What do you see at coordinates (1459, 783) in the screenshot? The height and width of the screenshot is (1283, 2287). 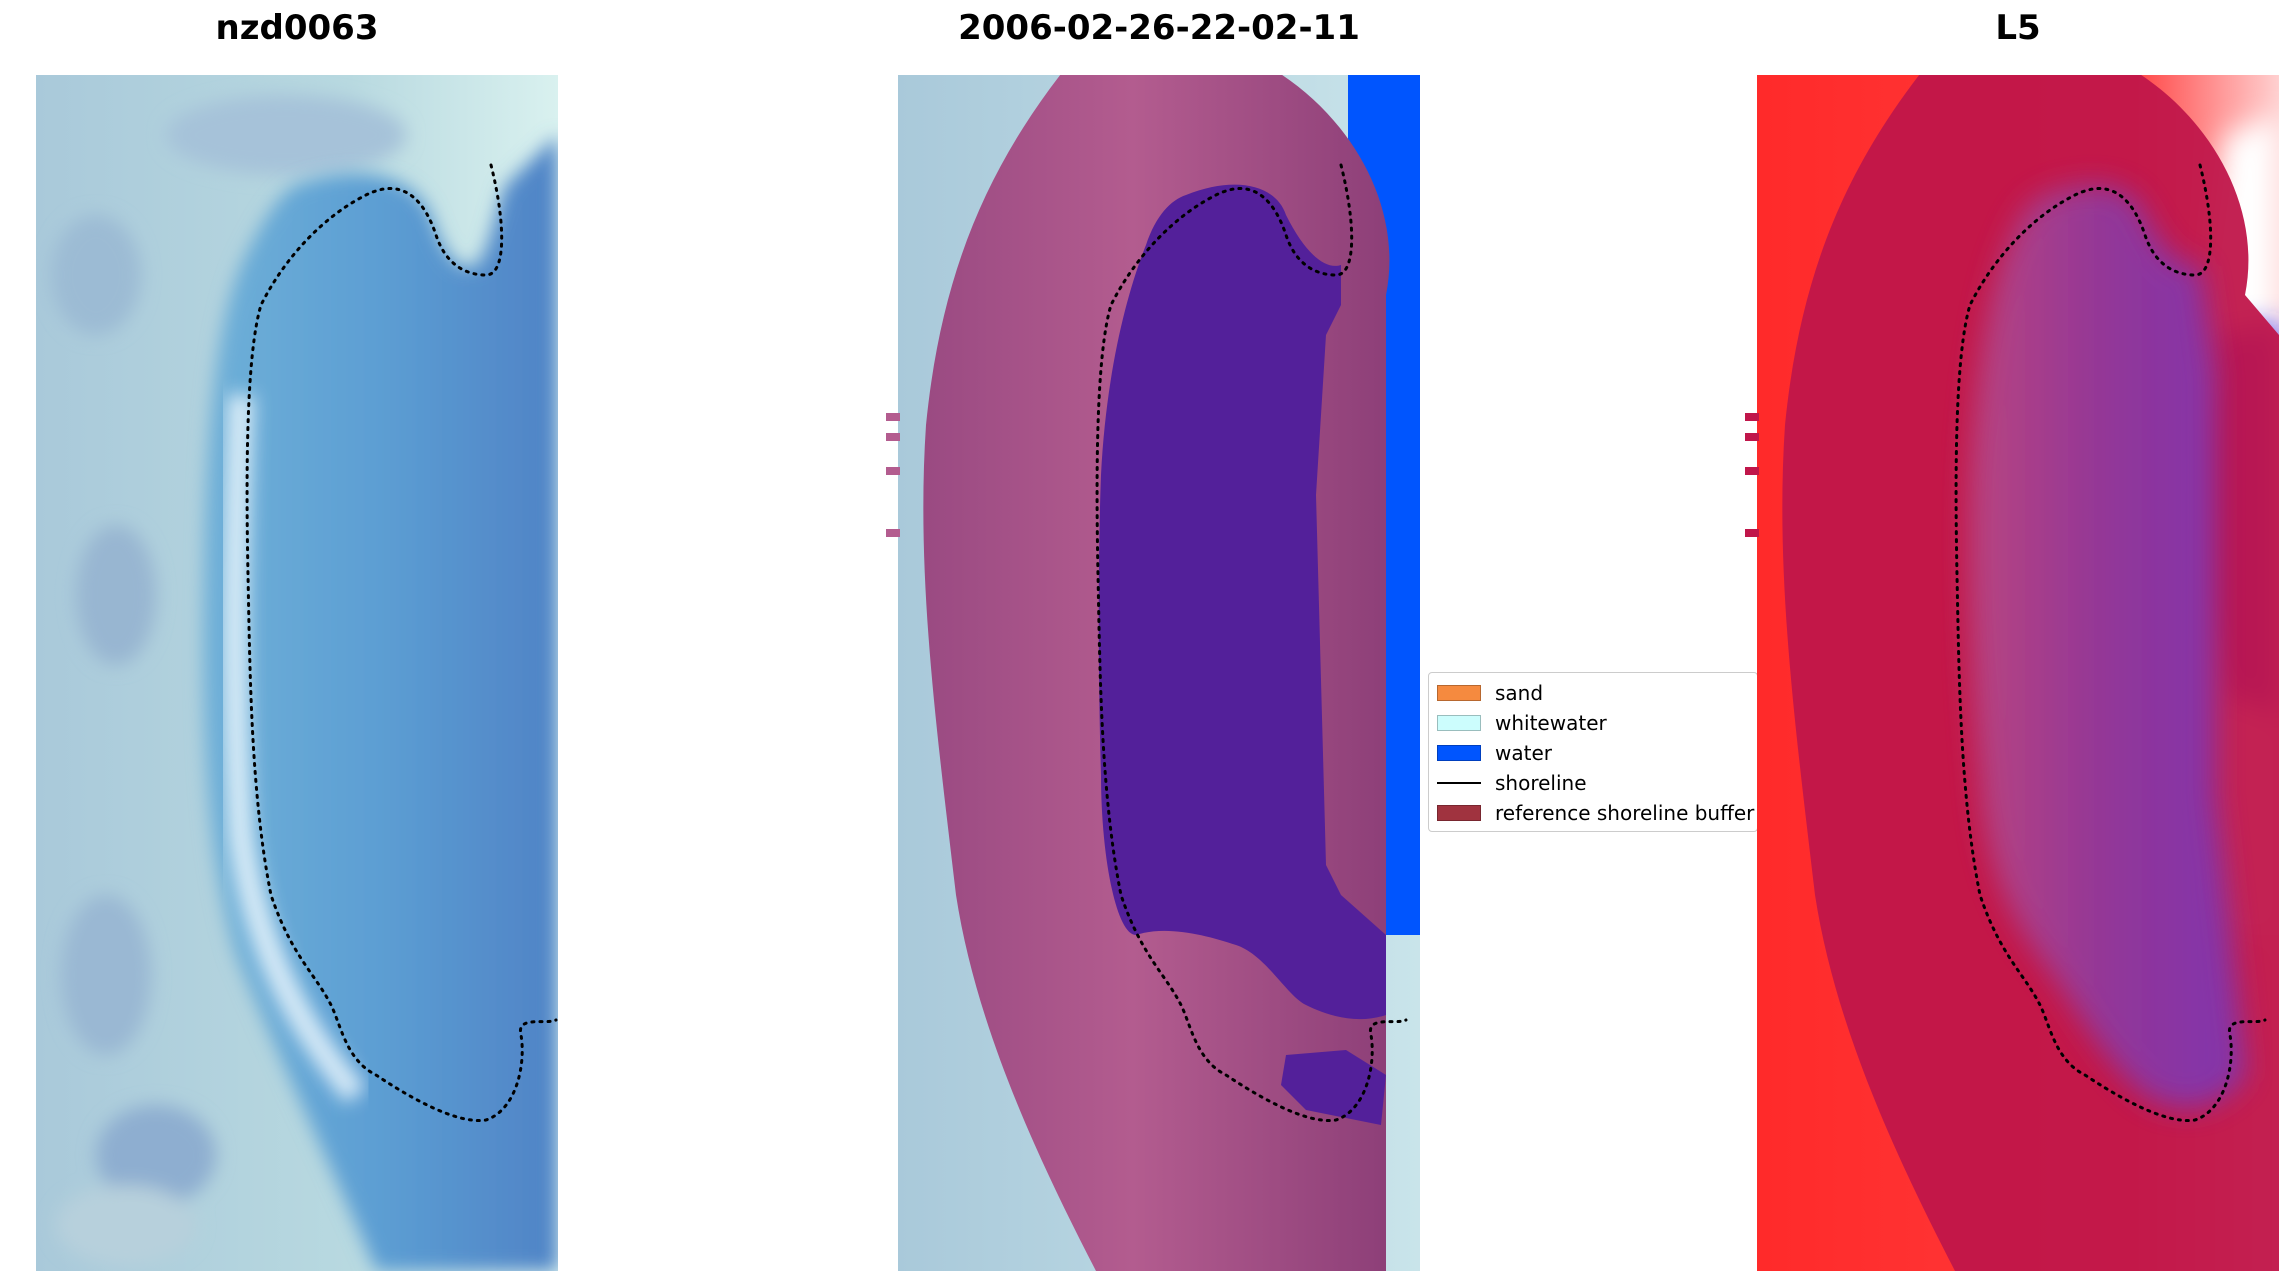 I see `legend-line-shoreline` at bounding box center [1459, 783].